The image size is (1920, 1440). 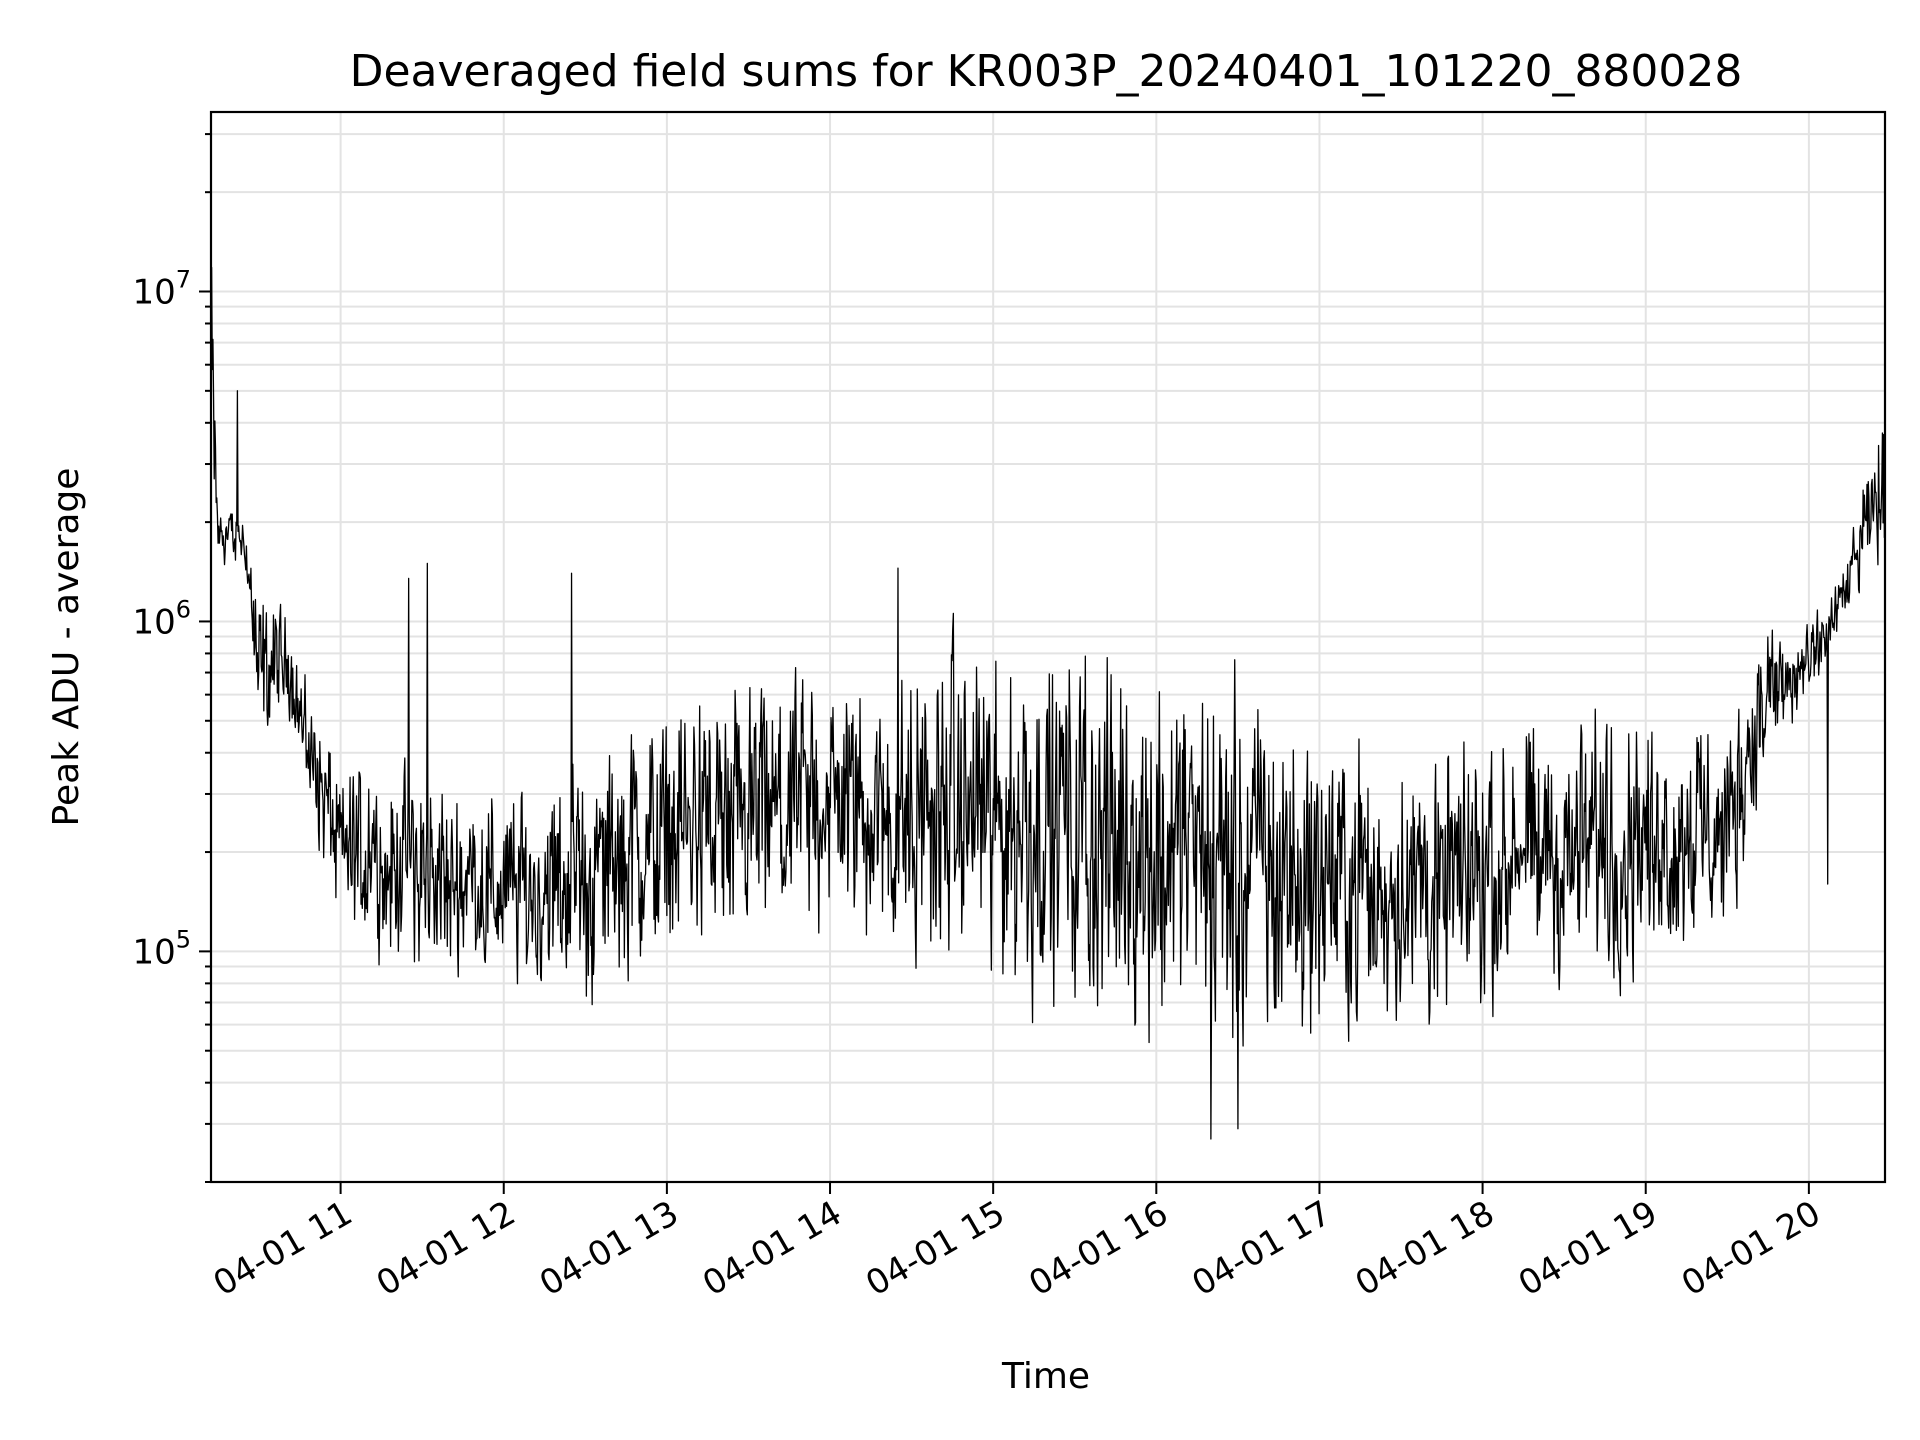 I want to click on x-tick-label: 04-01 12, so click(x=446, y=1248).